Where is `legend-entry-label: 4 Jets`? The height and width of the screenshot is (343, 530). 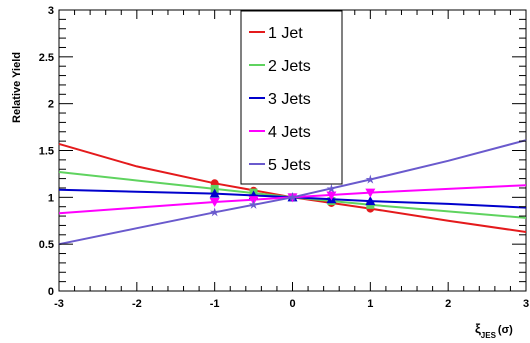
legend-entry-label: 4 Jets is located at coordinates (289, 132).